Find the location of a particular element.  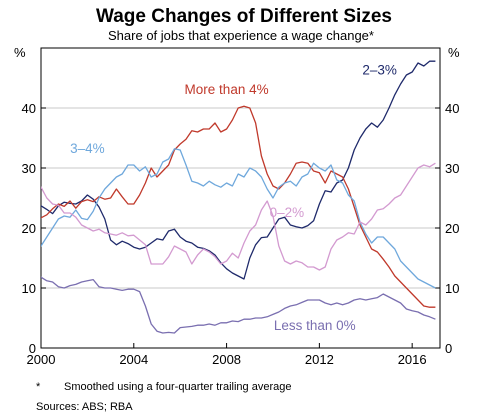

sources-note: Sources: ABS; RBA is located at coordinates (84, 407).